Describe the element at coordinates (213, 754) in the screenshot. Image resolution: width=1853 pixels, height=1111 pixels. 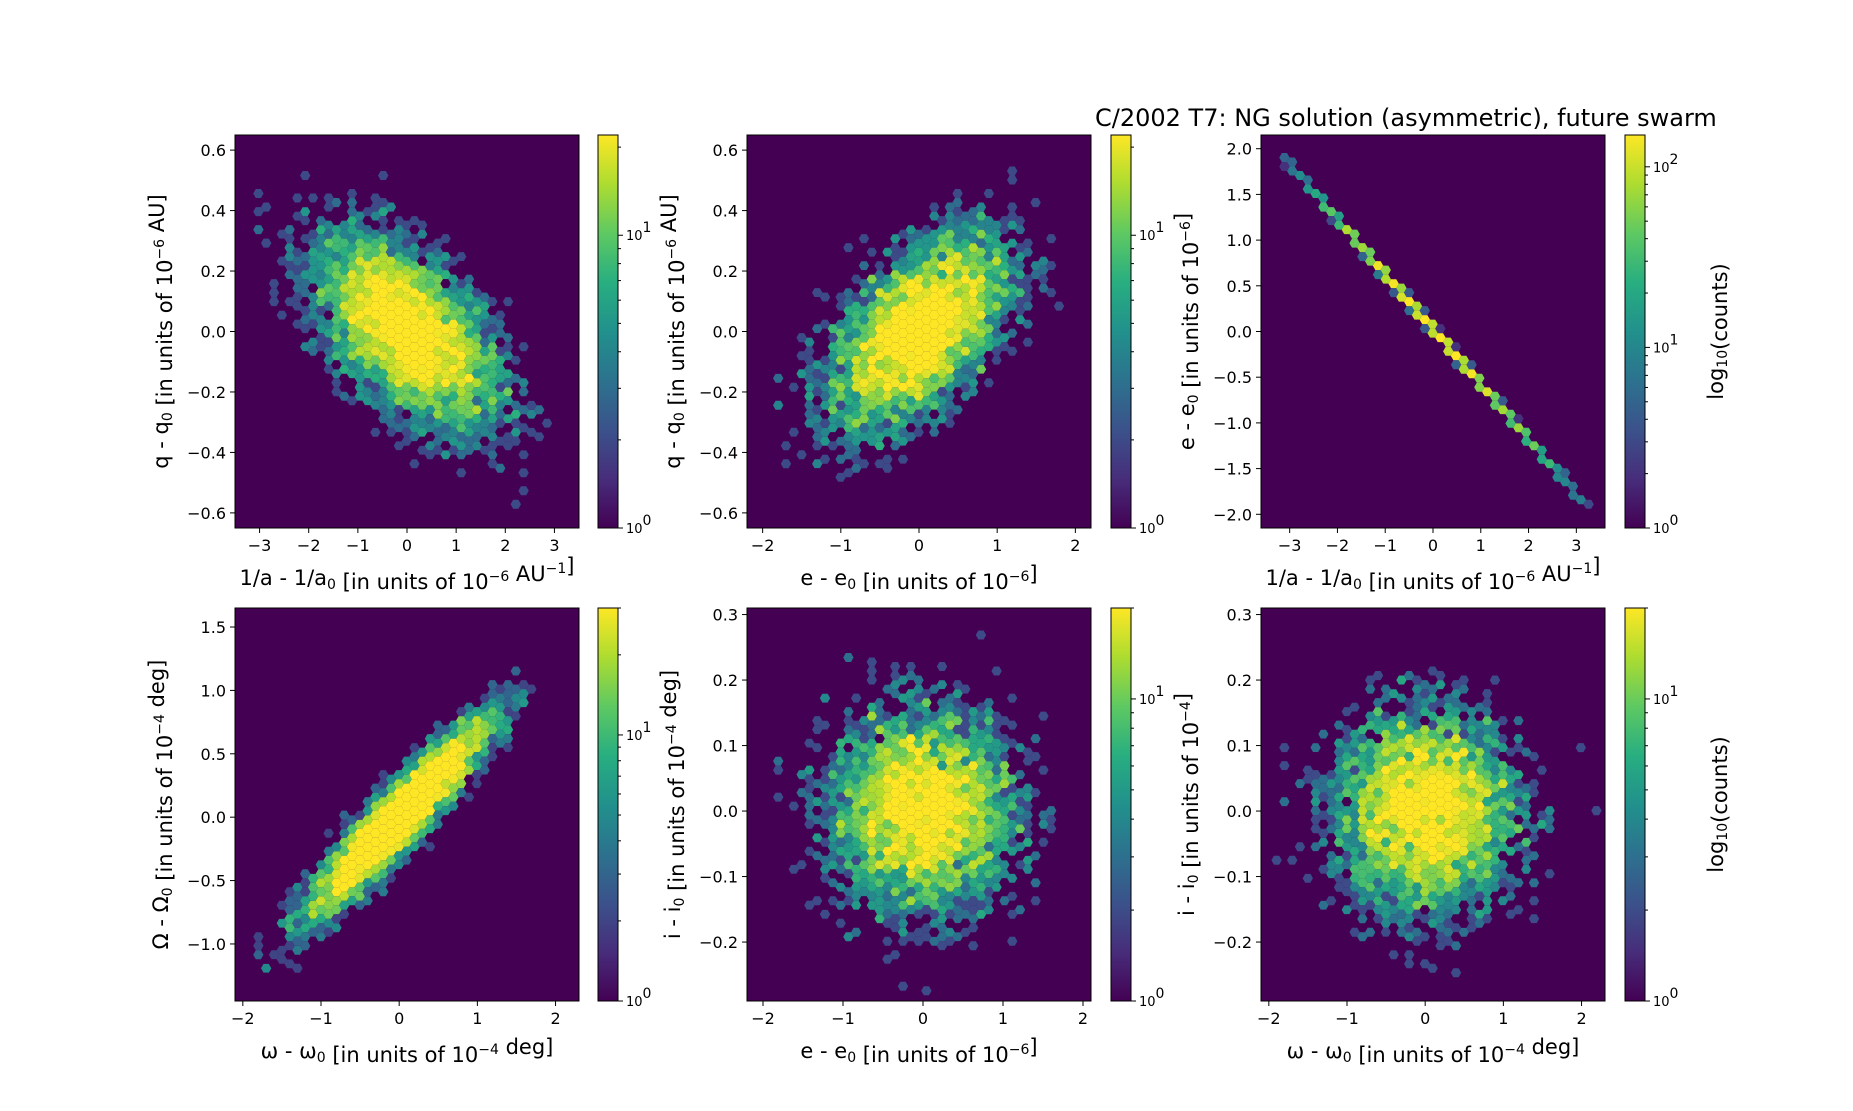
I see `y-tick-label: 0.5` at that location.